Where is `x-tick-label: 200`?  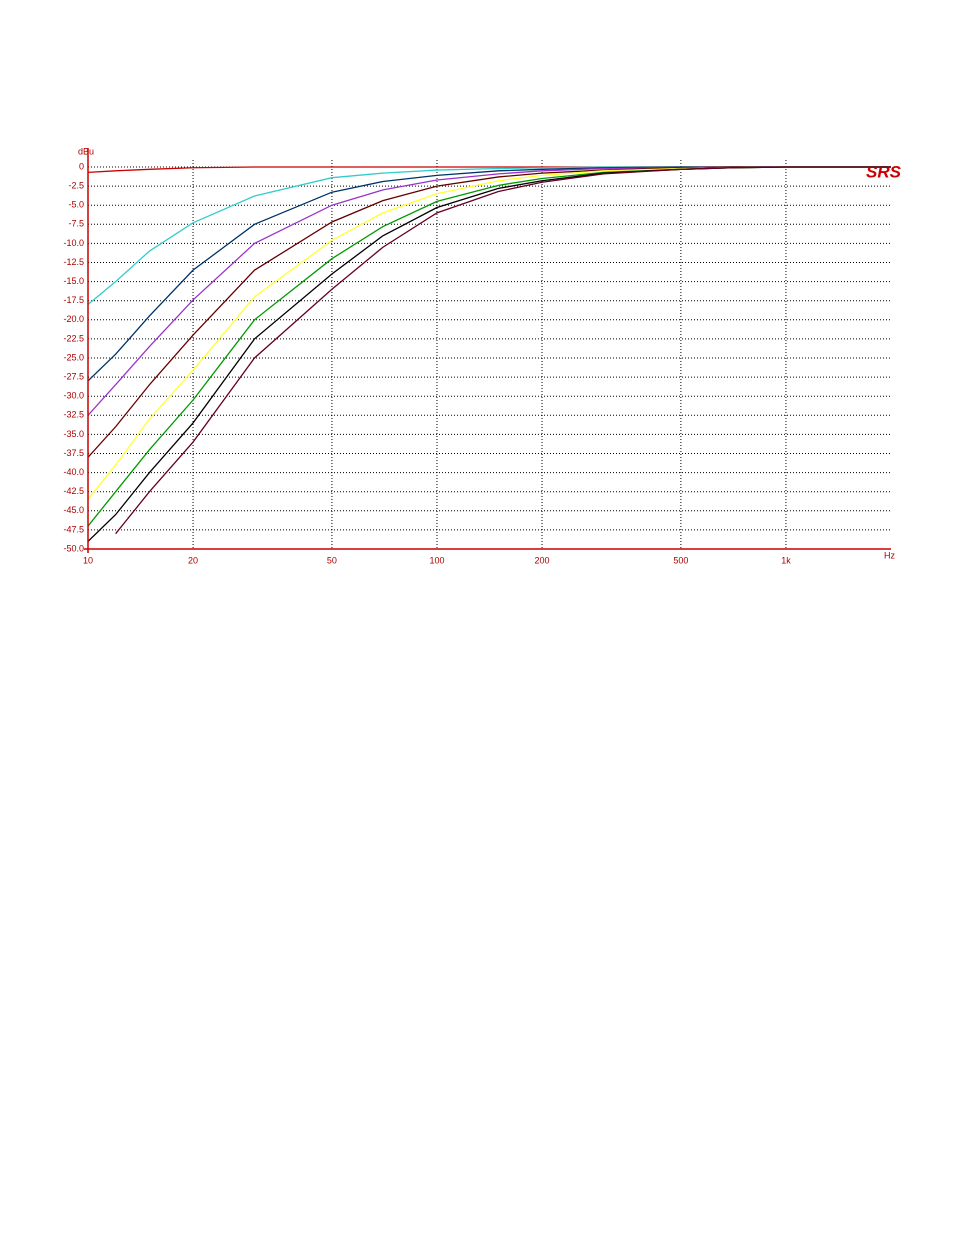
x-tick-label: 200 is located at coordinates (542, 560).